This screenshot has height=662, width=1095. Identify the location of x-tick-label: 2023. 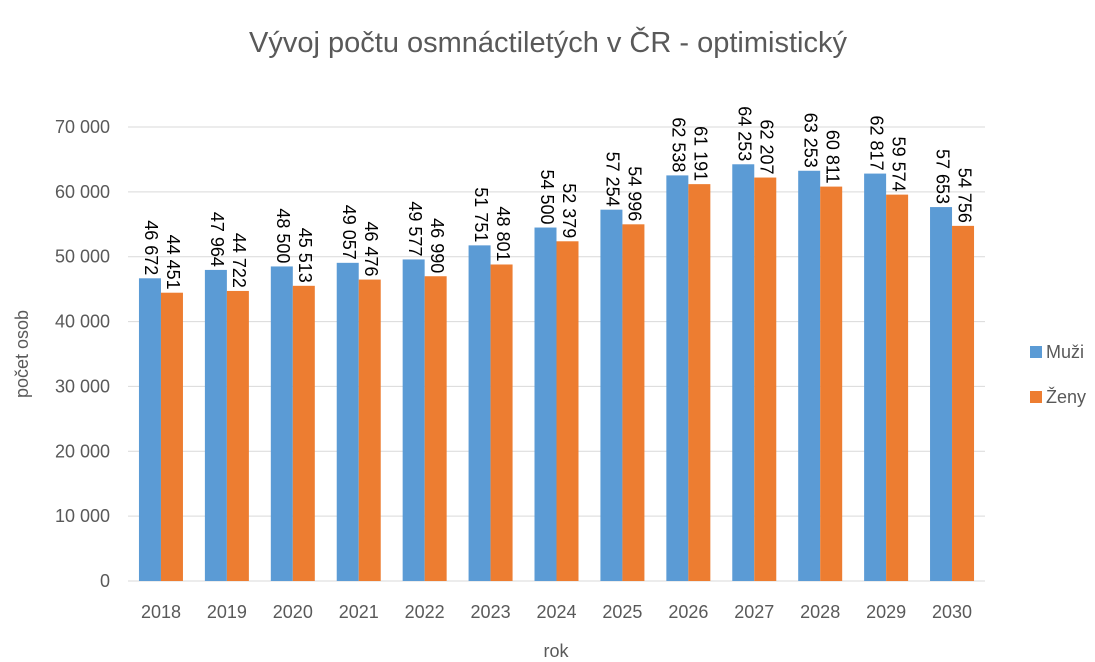
(491, 612).